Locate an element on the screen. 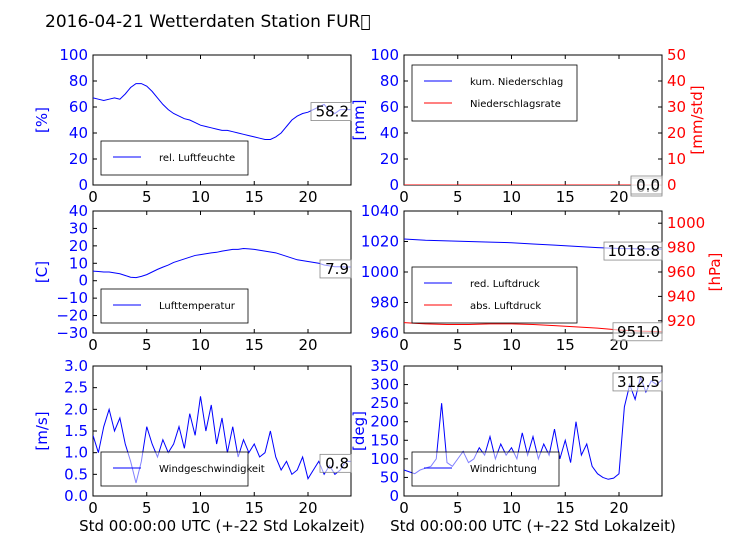 This screenshot has width=736, height=557. last-value-annotation-2: 0.0 is located at coordinates (648, 185).